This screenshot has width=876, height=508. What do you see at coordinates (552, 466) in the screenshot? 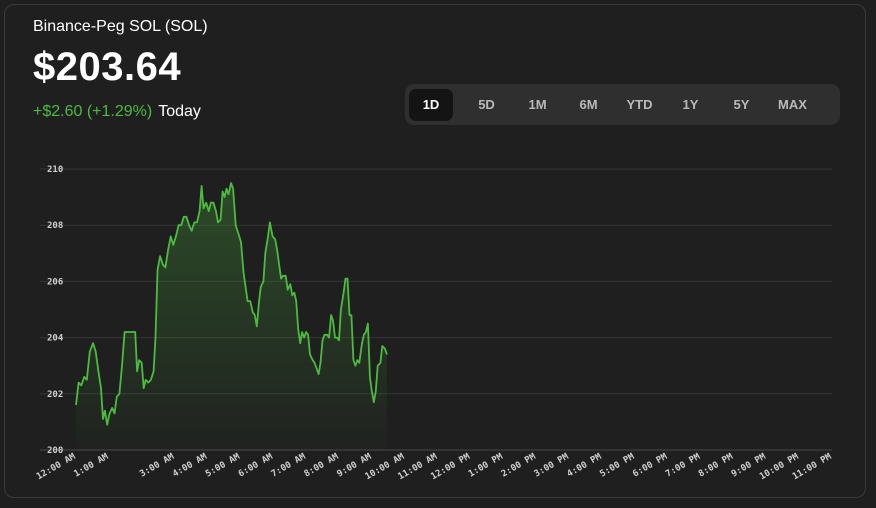
I see `x-tick-label: 3:00 PM` at bounding box center [552, 466].